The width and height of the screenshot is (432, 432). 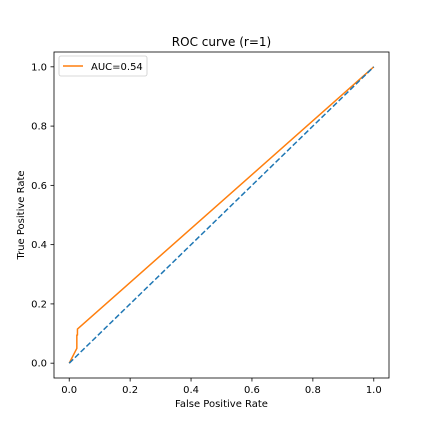 What do you see at coordinates (221, 404) in the screenshot?
I see `x-axis-label: False Positive Rate` at bounding box center [221, 404].